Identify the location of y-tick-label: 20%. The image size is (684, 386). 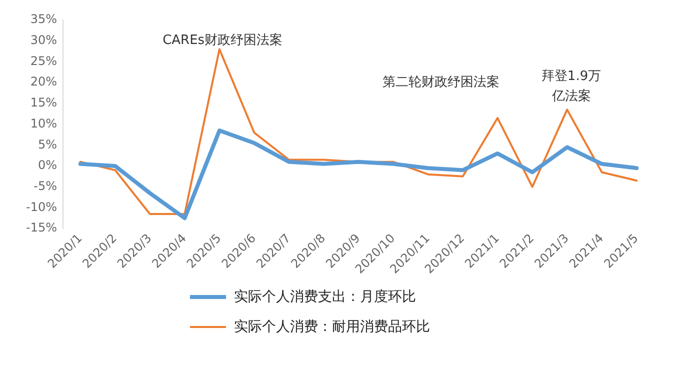
(43, 81).